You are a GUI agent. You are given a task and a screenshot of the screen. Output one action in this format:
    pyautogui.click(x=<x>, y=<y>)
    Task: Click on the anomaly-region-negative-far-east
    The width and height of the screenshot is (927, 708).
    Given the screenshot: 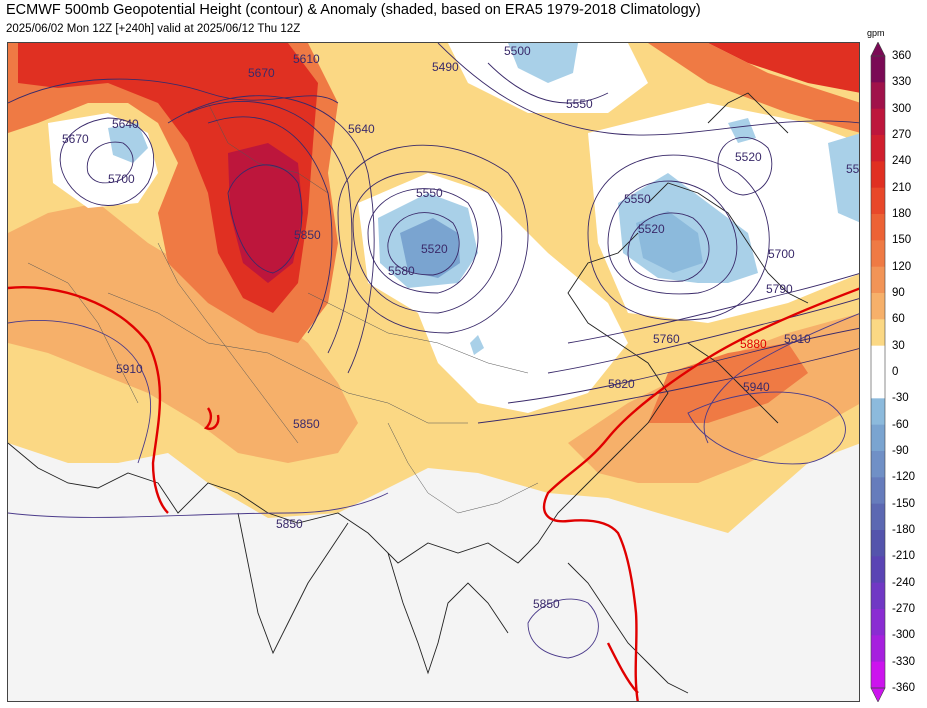 What is the action you would take?
    pyautogui.click(x=843, y=178)
    